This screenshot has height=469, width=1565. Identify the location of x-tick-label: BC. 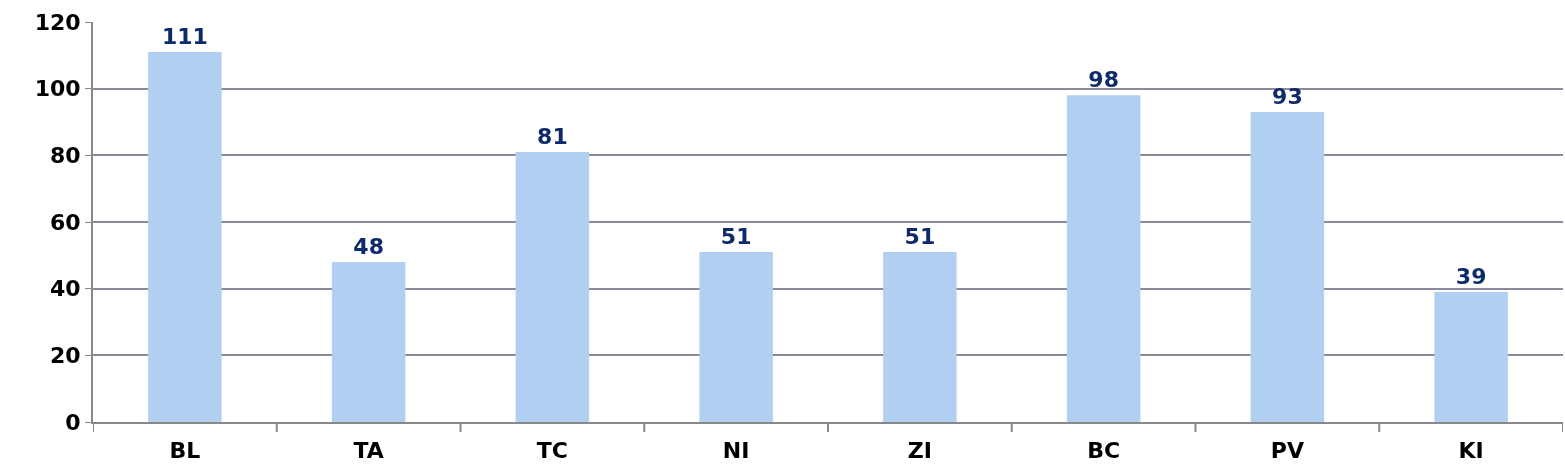
(1104, 451).